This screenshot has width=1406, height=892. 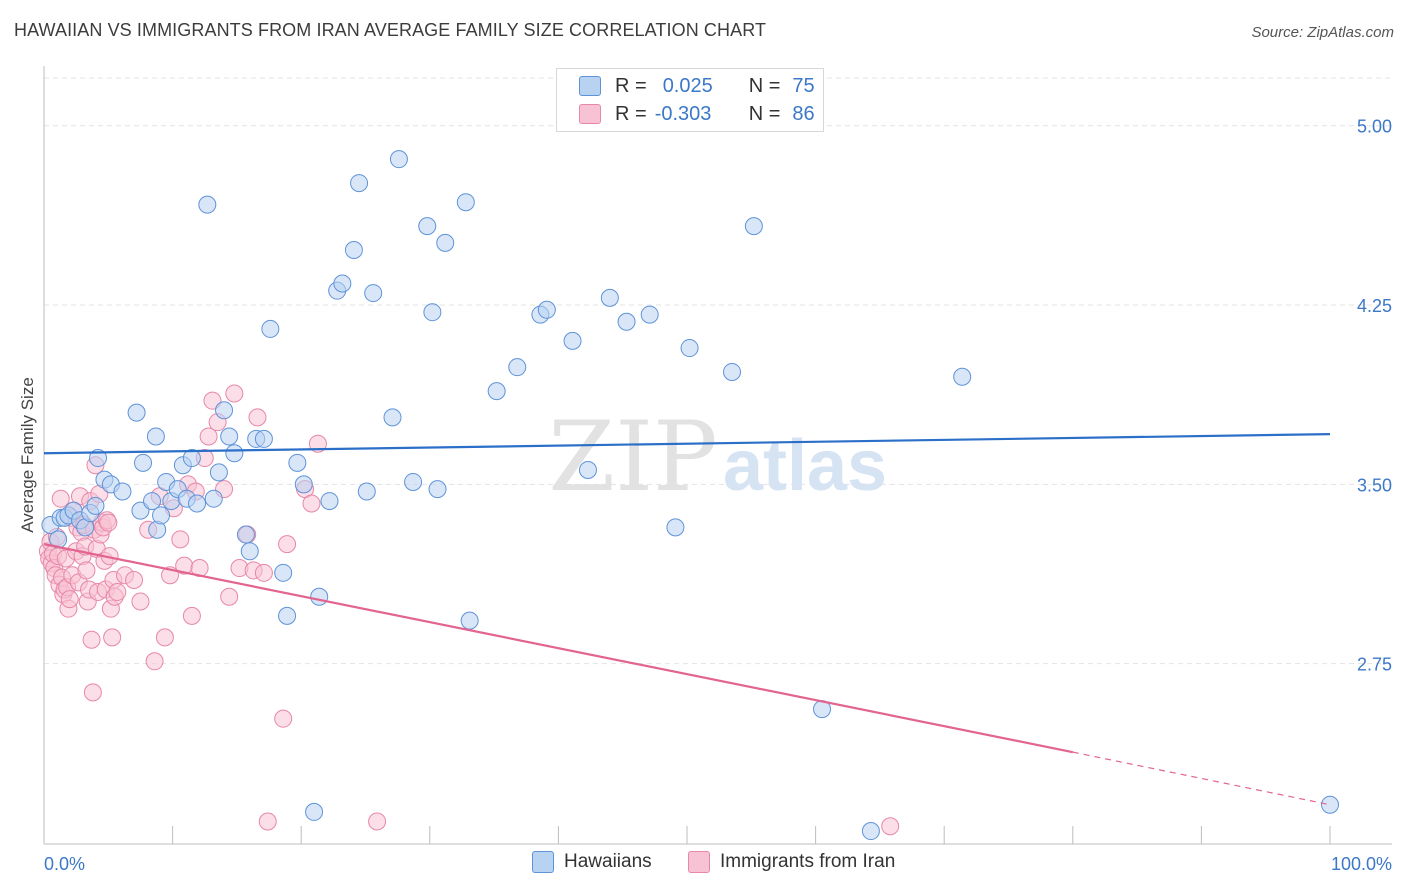 I want to click on watermark-zip: ZIP, so click(x=632, y=457).